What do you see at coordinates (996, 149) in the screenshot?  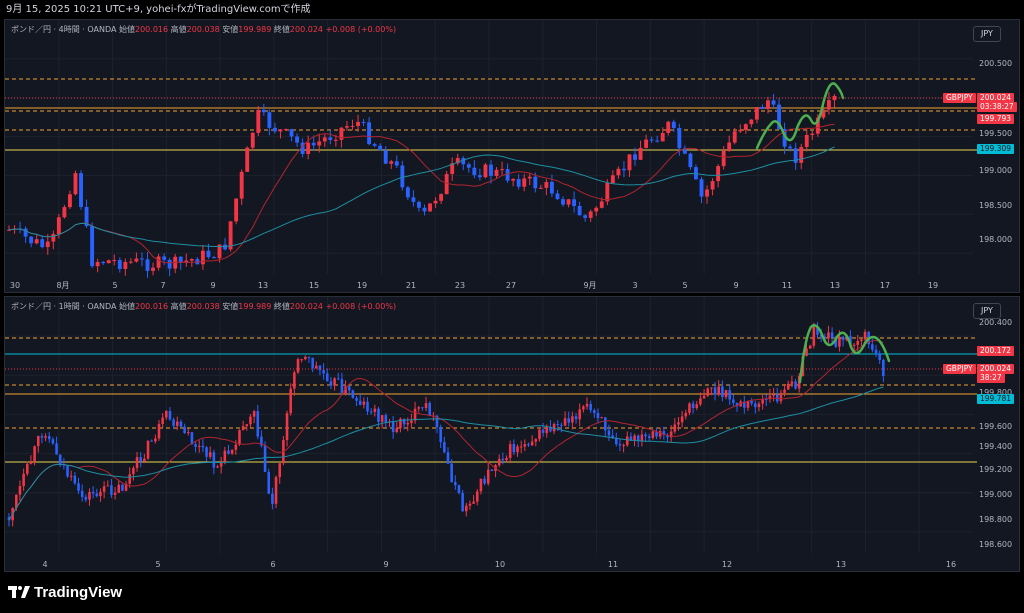 I see `level-tag-cyan: 199.309` at bounding box center [996, 149].